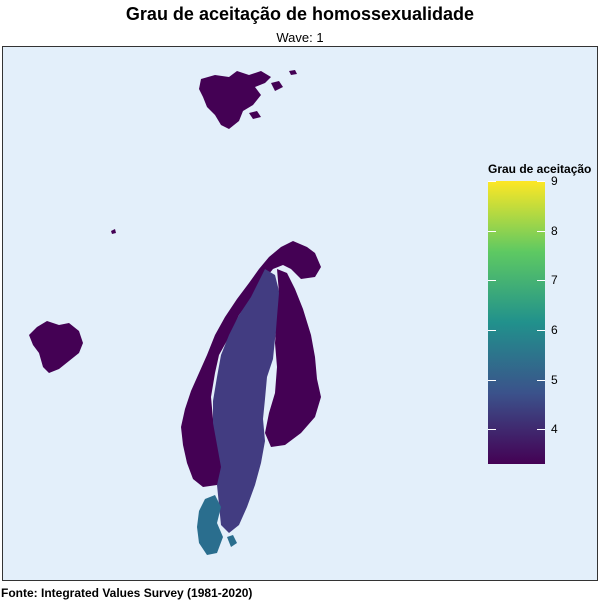 This screenshot has height=600, width=600. I want to click on region-norway, so click(251, 364).